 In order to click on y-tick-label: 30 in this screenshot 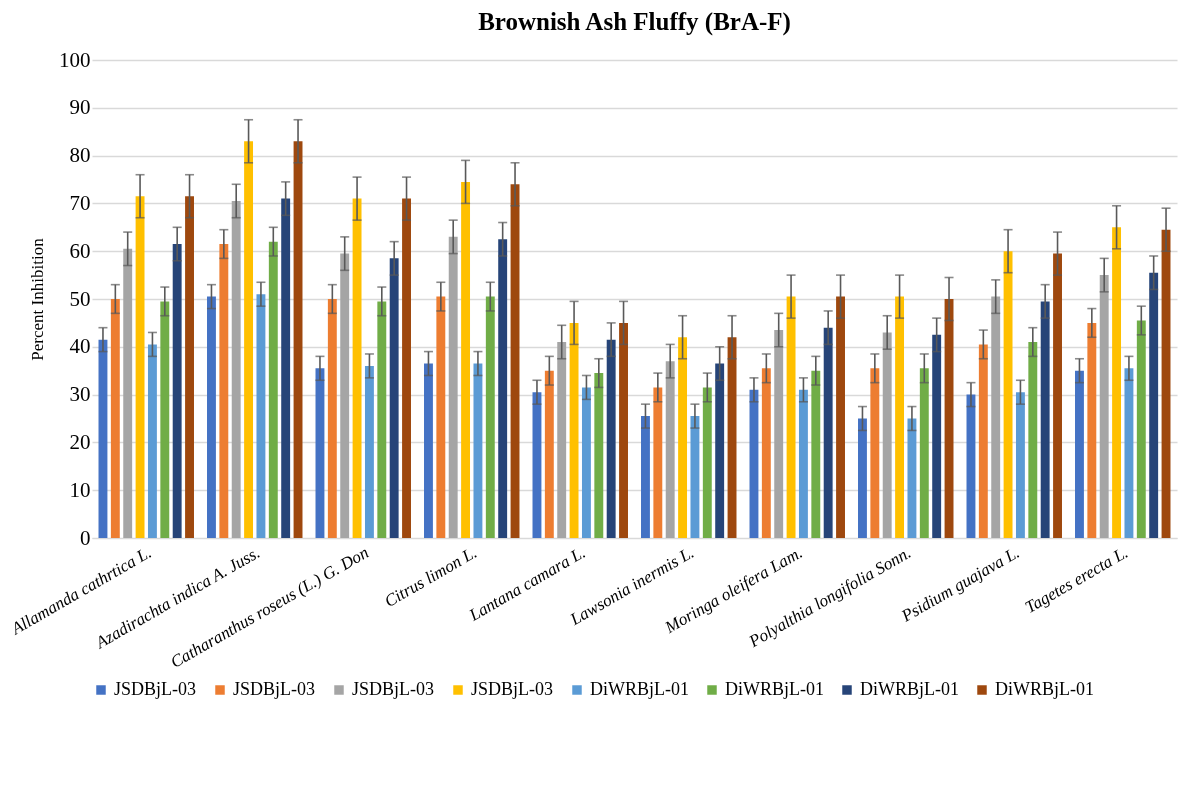, I will do `click(80, 394)`.